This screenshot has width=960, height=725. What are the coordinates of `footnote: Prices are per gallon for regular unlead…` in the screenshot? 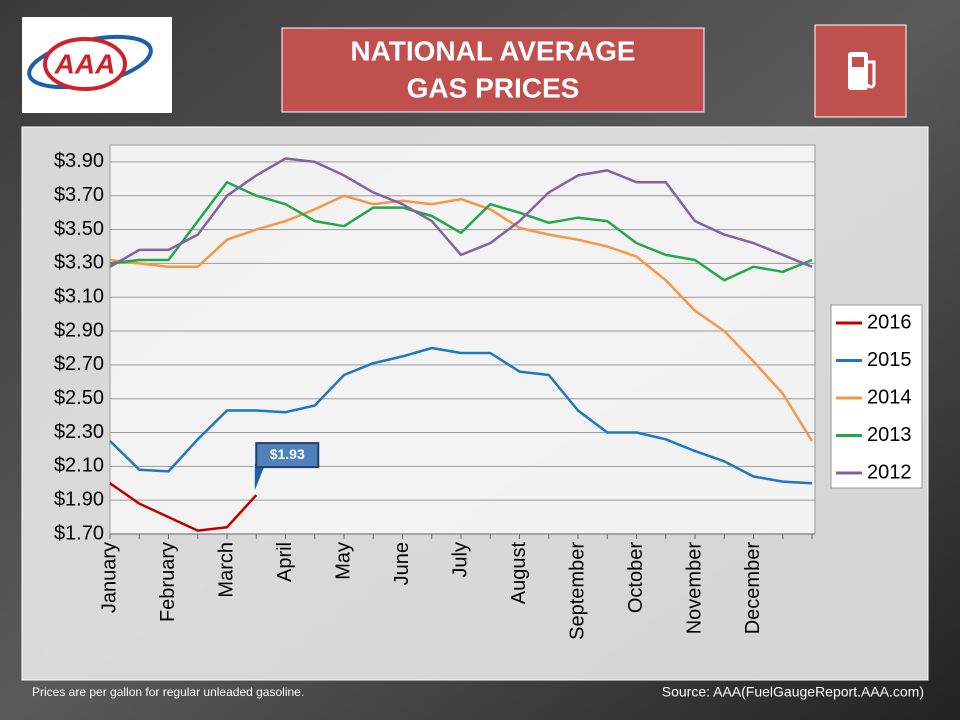 It's located at (168, 692).